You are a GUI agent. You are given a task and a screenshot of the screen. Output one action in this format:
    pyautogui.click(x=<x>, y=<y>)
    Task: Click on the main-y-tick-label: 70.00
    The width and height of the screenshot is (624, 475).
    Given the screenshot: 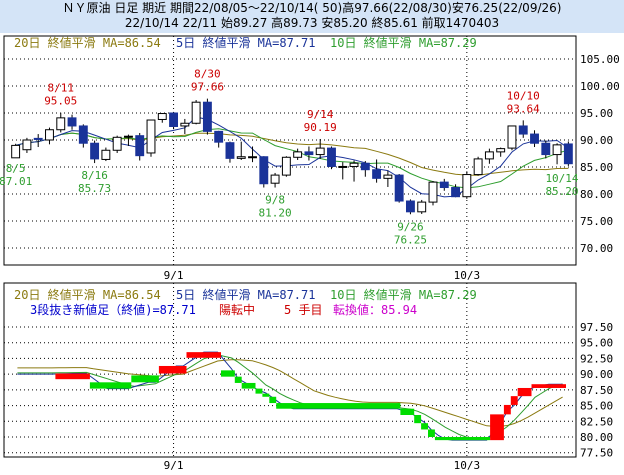 What is the action you would take?
    pyautogui.click(x=596, y=248)
    